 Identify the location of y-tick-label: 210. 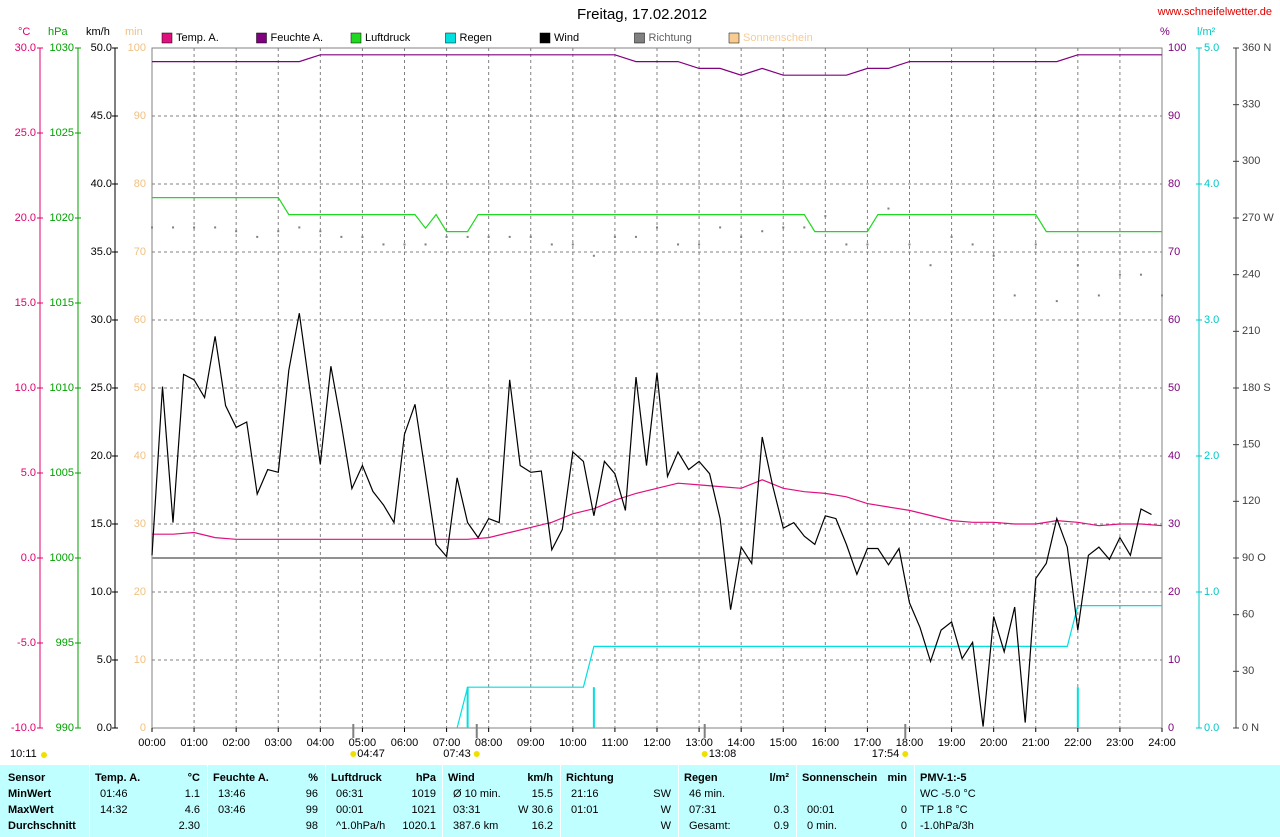
(1251, 331).